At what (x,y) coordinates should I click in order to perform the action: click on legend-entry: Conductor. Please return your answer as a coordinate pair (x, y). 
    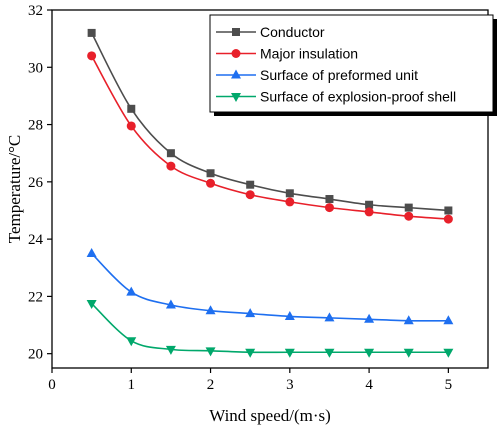
    Looking at the image, I should click on (270, 32).